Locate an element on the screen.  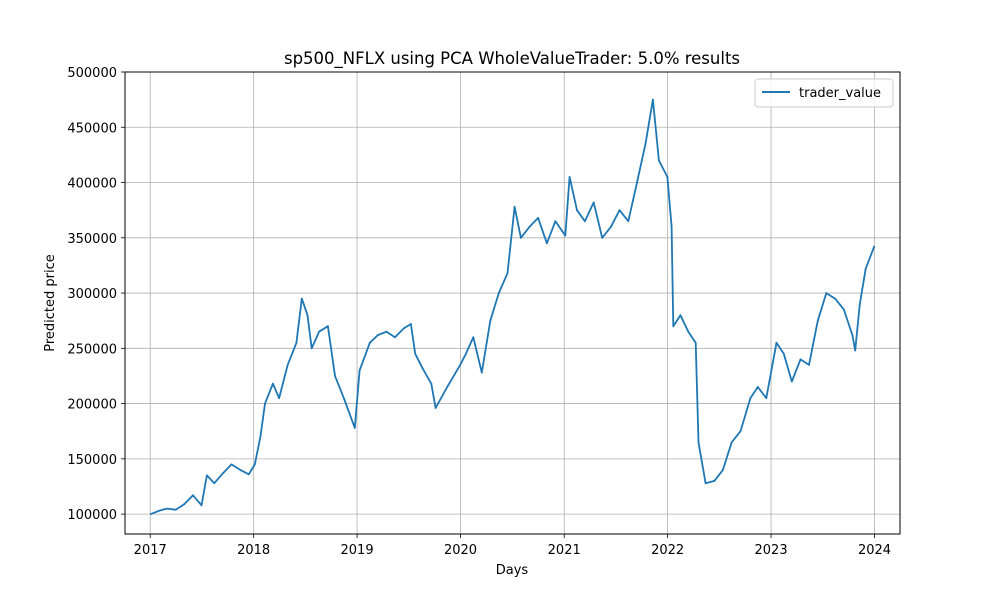
x-tick-label: 2022 is located at coordinates (667, 550).